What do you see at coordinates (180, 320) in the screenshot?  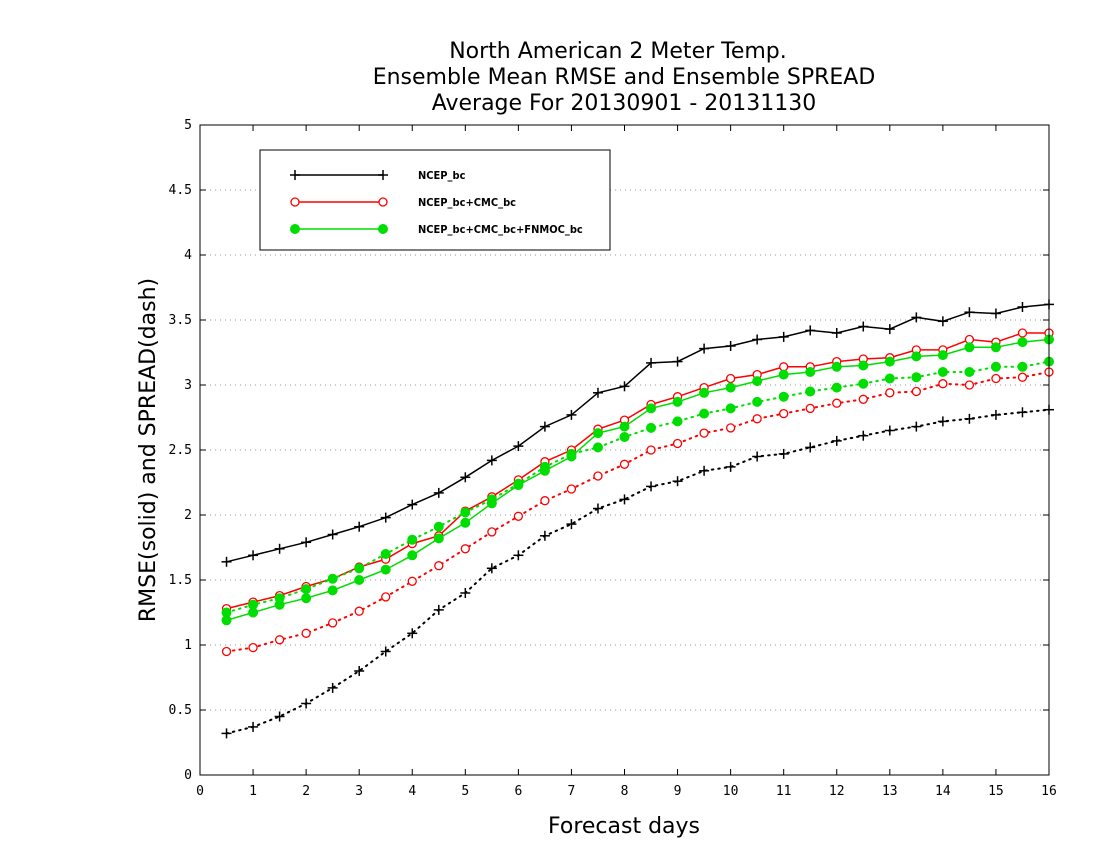 I see `y-tick-label: 3.5` at bounding box center [180, 320].